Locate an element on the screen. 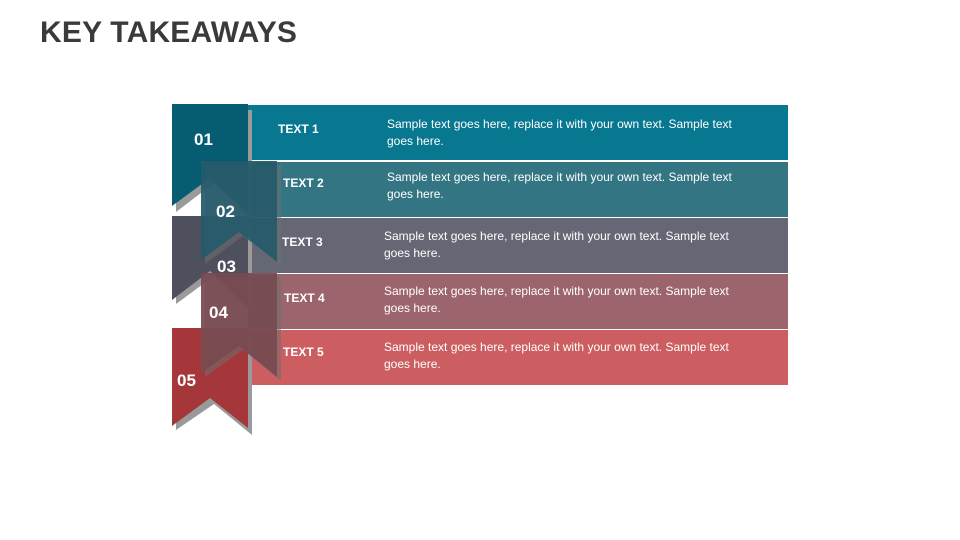 The height and width of the screenshot is (540, 960). band-label-3: TEXT 3 is located at coordinates (302, 242).